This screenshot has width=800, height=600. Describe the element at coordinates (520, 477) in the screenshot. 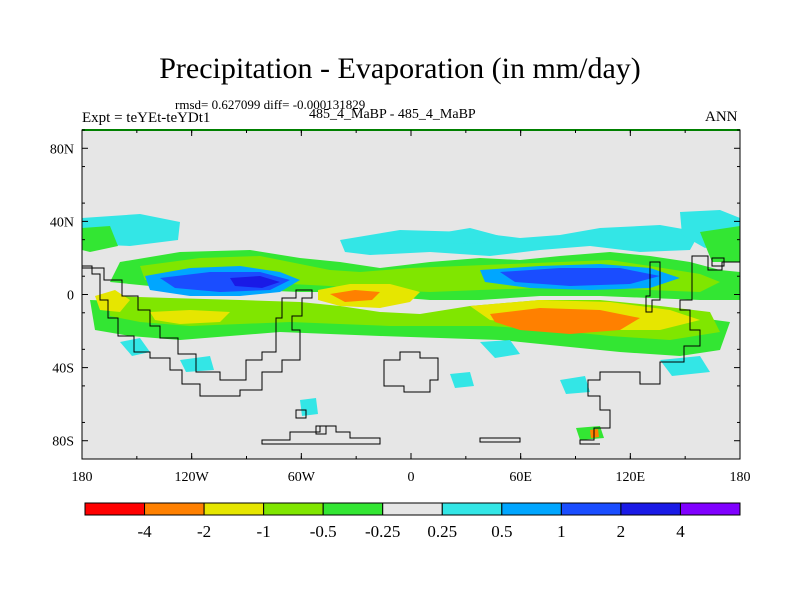

I see `lon-tick-label: 60E` at that location.